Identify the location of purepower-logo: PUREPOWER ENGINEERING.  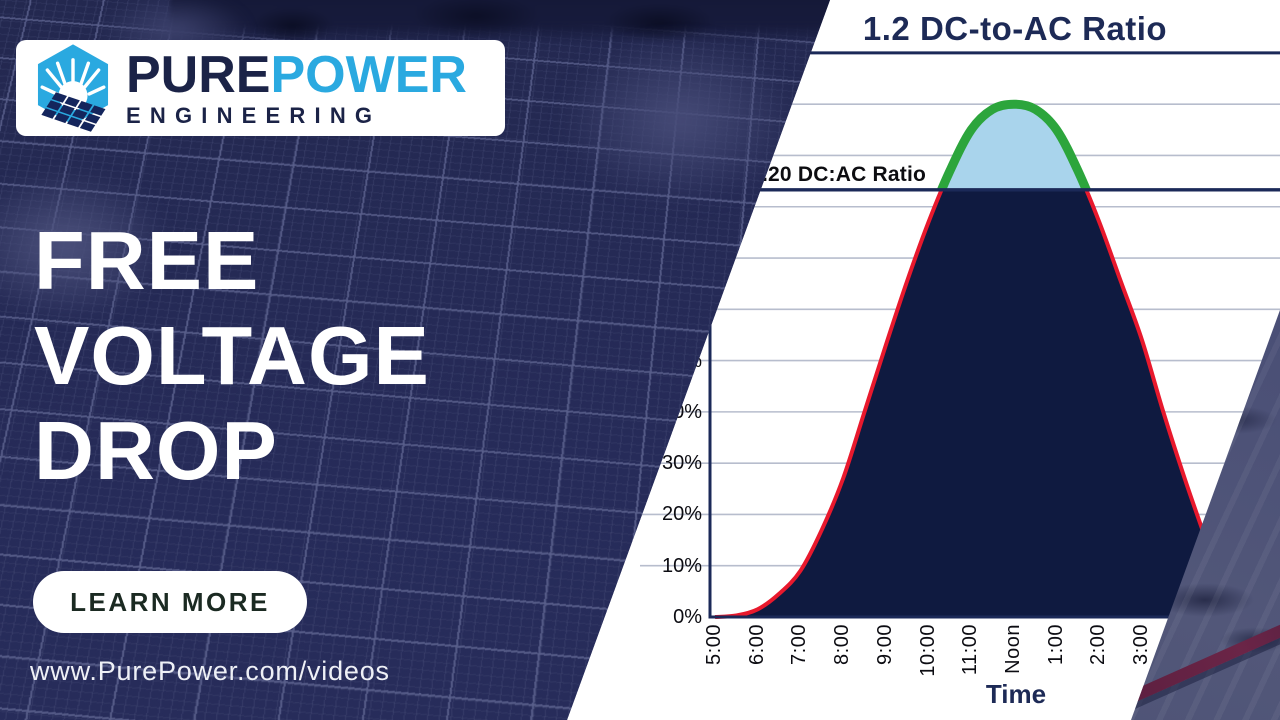
(260, 88).